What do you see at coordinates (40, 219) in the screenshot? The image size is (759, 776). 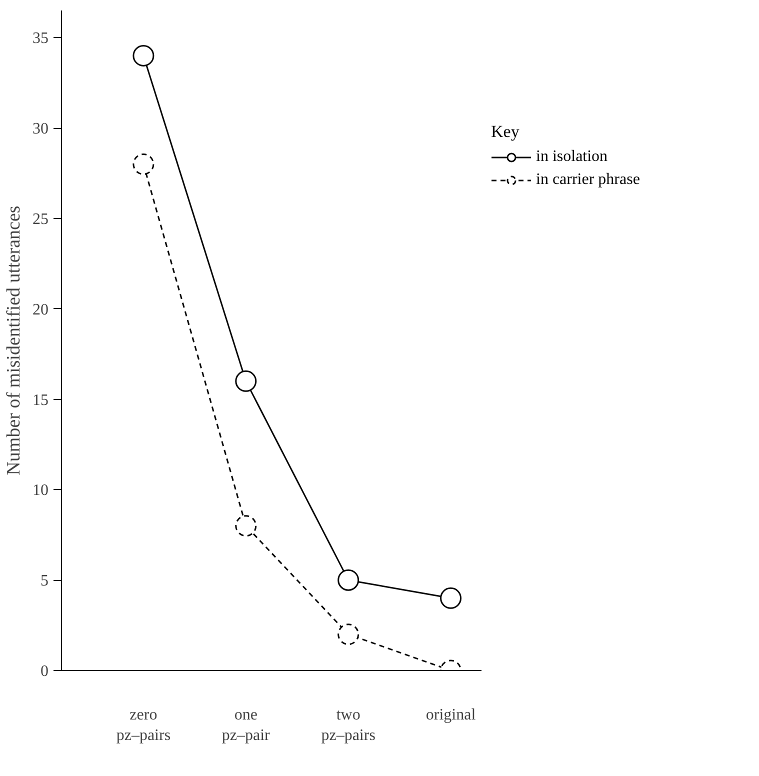 I see `y-tick-label: 25` at bounding box center [40, 219].